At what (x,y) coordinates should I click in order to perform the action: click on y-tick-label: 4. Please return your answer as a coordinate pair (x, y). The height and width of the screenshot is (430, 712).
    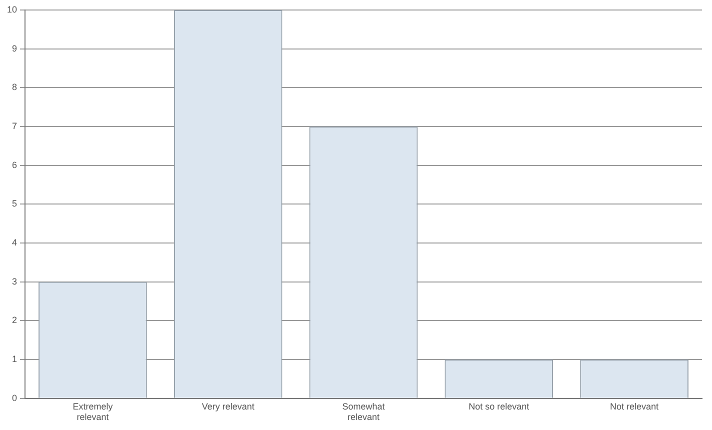
    Looking at the image, I should click on (15, 243).